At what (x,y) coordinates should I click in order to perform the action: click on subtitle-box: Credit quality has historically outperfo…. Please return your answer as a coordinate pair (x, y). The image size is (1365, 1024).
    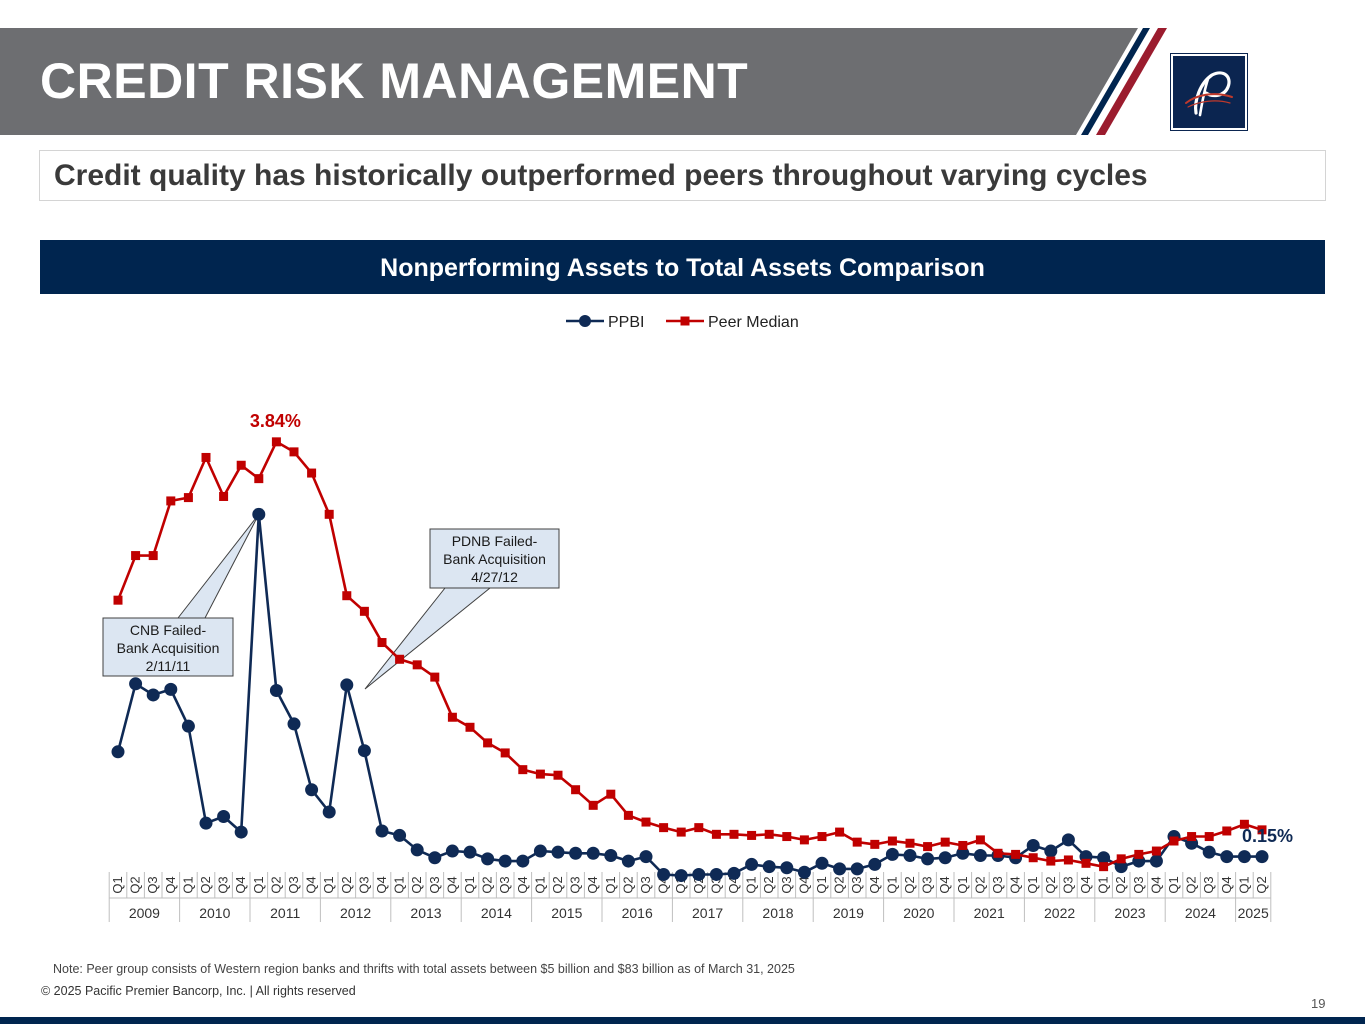
    Looking at the image, I should click on (682, 175).